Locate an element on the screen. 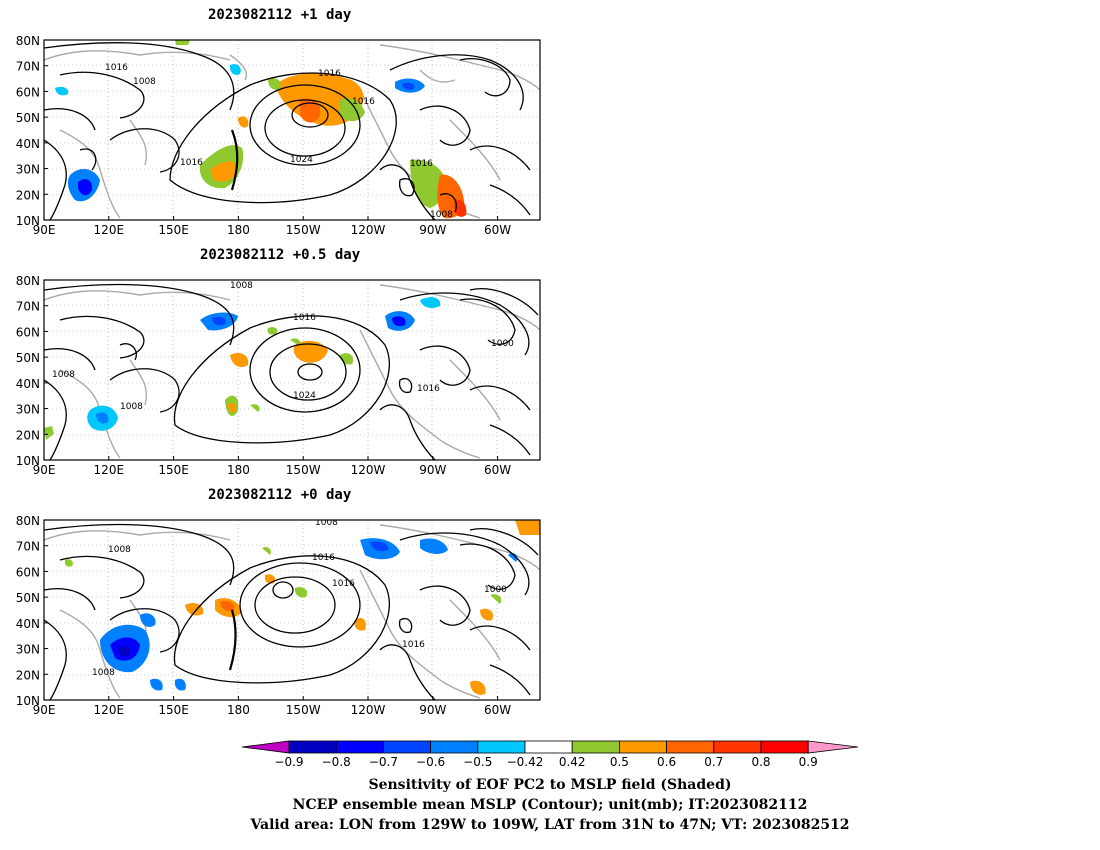  colorbar-label: 0.7 is located at coordinates (713, 762).